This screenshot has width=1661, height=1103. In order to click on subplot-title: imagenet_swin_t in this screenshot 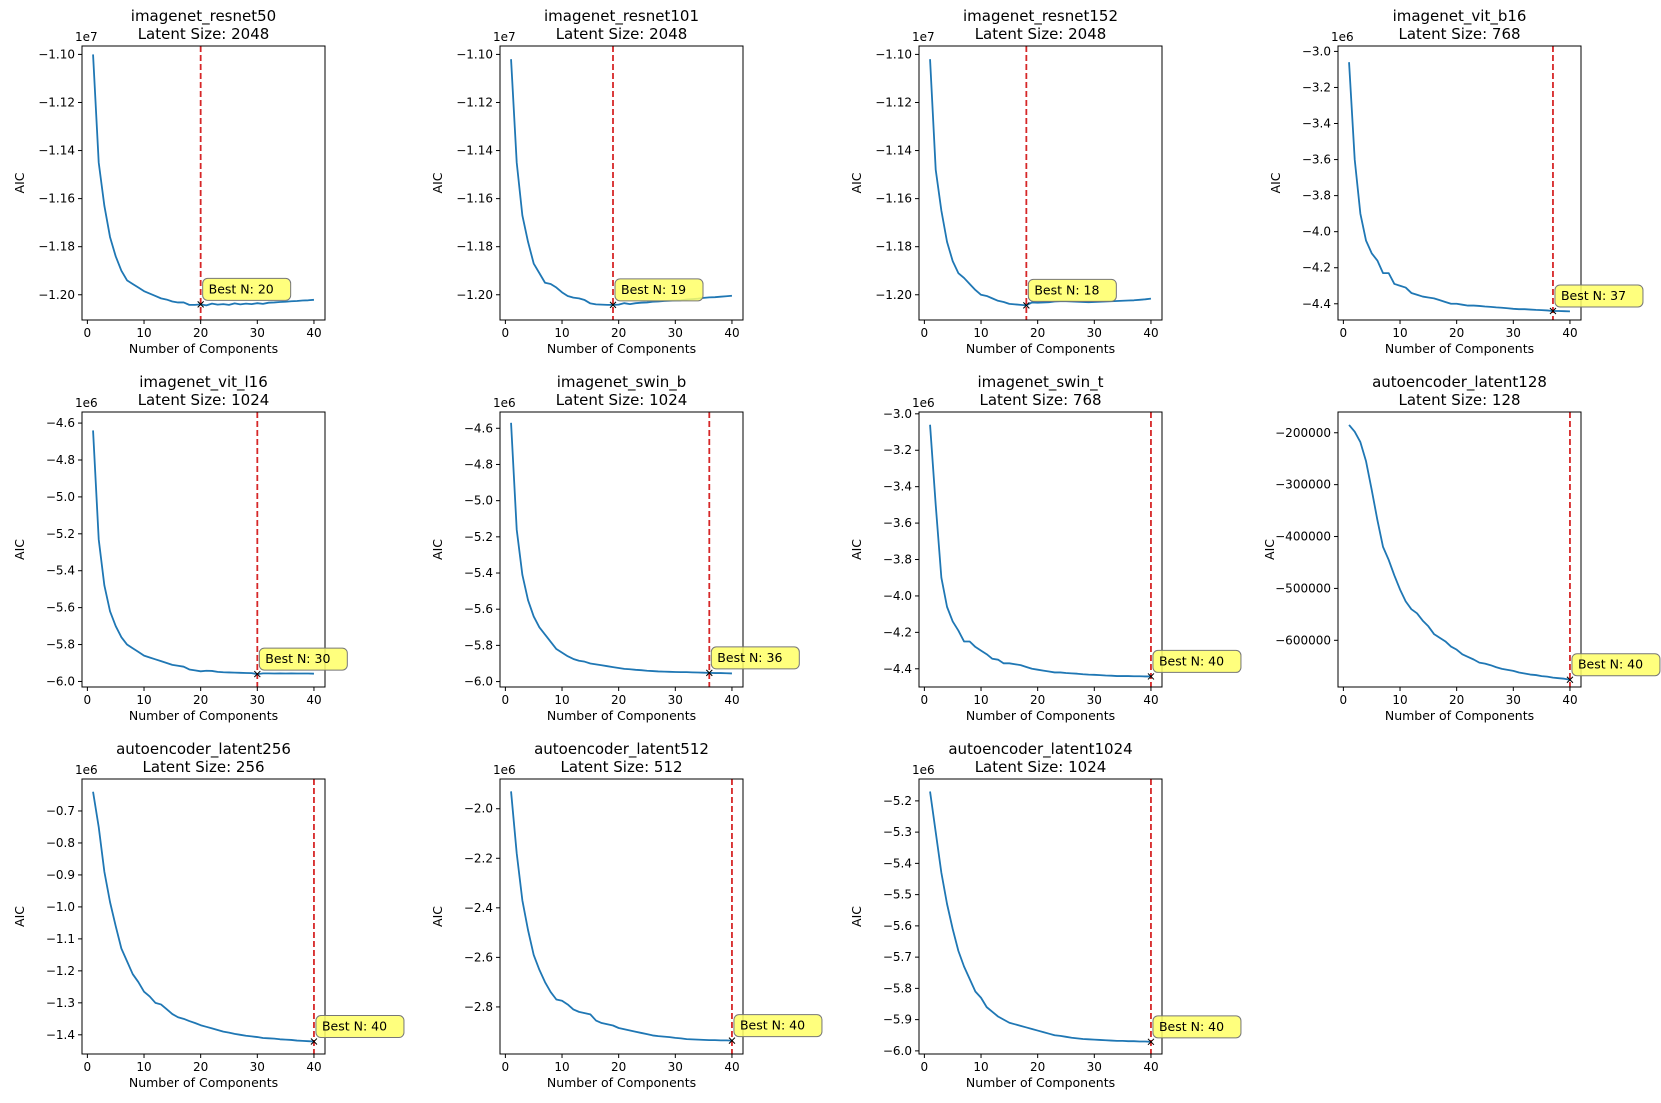, I will do `click(1041, 382)`.